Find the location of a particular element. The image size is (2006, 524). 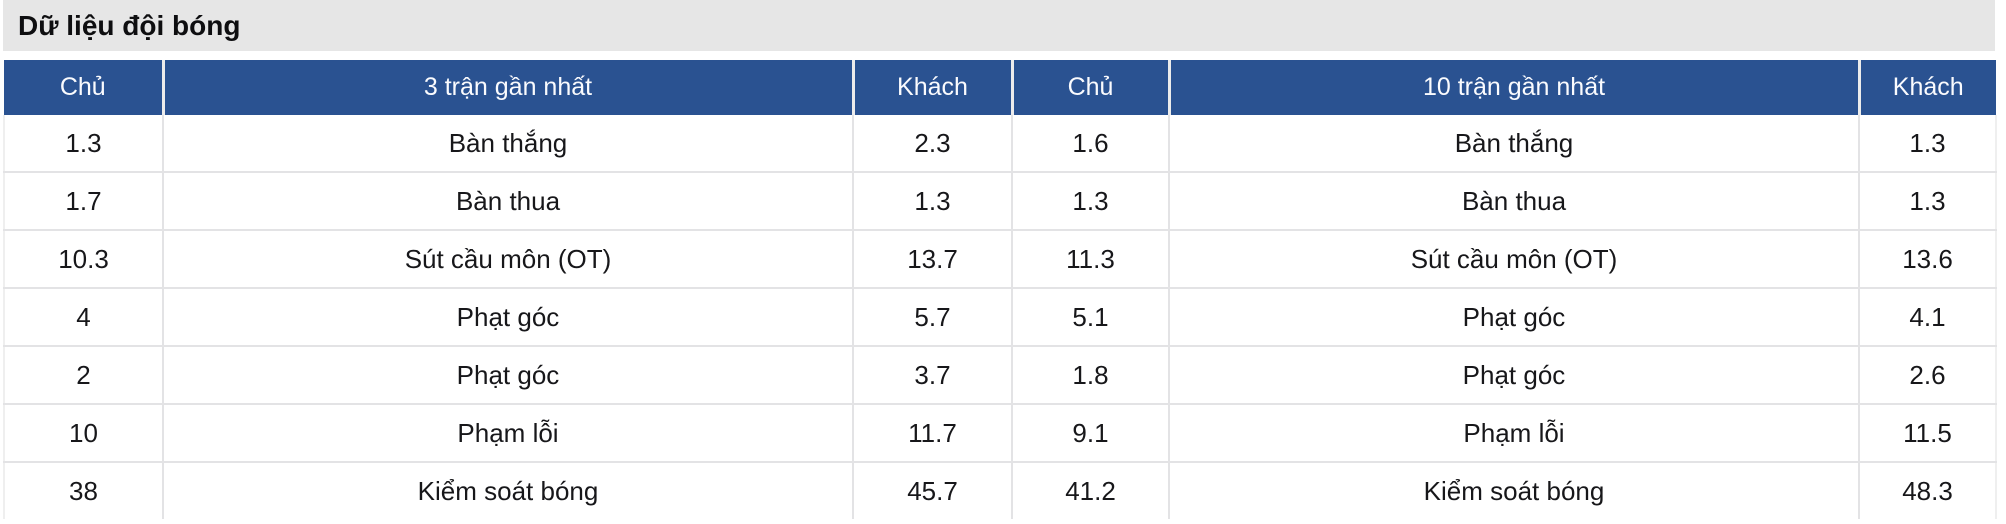

page-title: Dữ liệu đội bóng is located at coordinates (129, 25).